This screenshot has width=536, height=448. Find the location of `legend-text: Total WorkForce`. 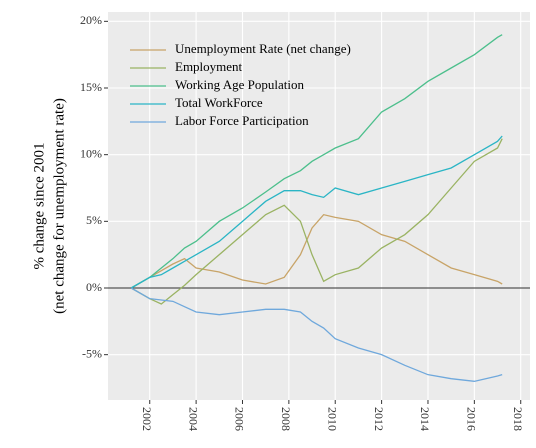

legend-text: Total WorkForce is located at coordinates (219, 102).